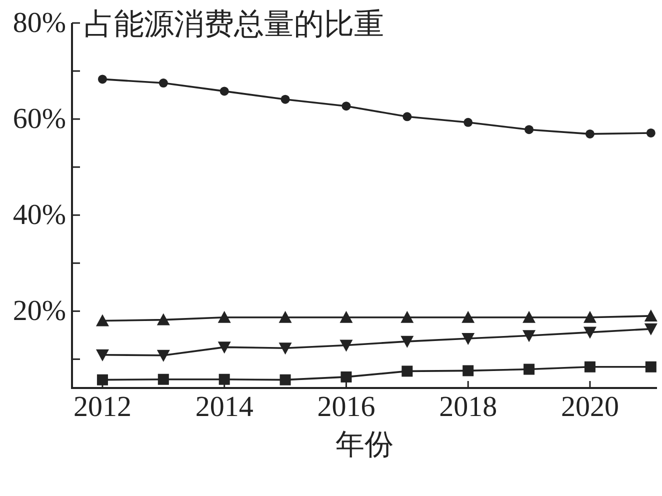 This screenshot has width=662, height=496. Describe the element at coordinates (39, 119) in the screenshot. I see `y-tick-label: 60%` at that location.